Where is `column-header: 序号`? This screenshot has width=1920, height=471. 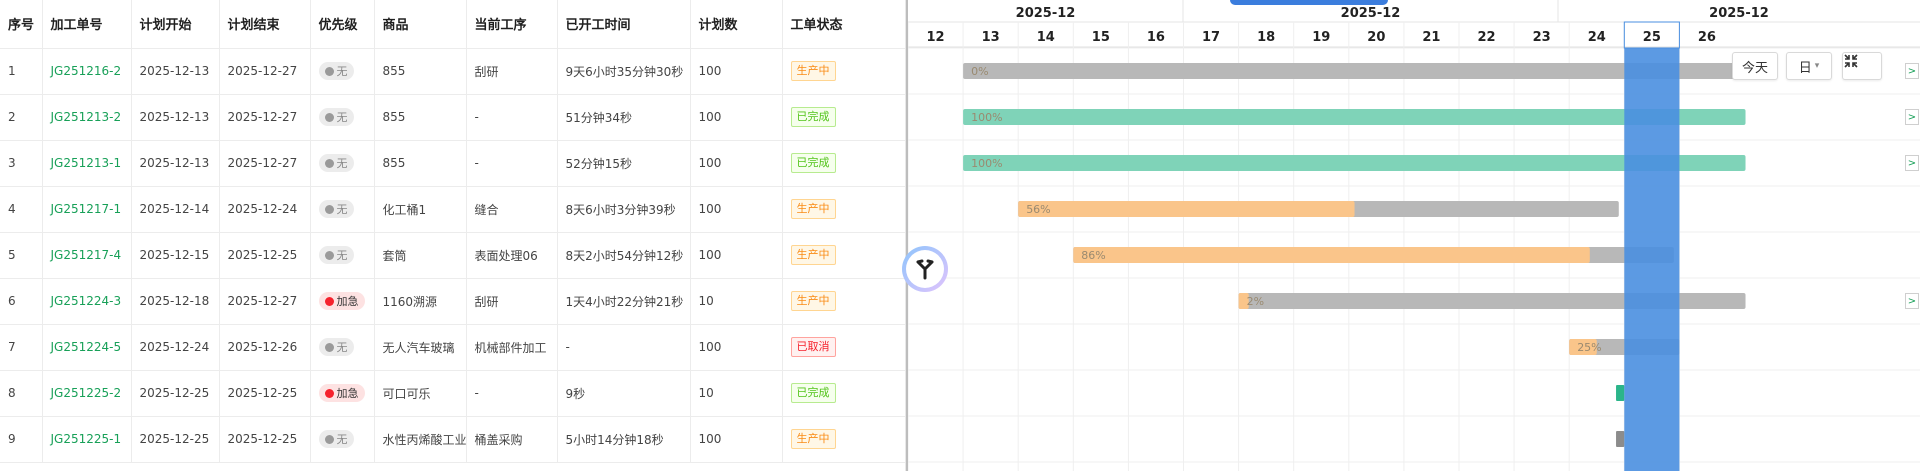
column-header: 序号 is located at coordinates (21, 24).